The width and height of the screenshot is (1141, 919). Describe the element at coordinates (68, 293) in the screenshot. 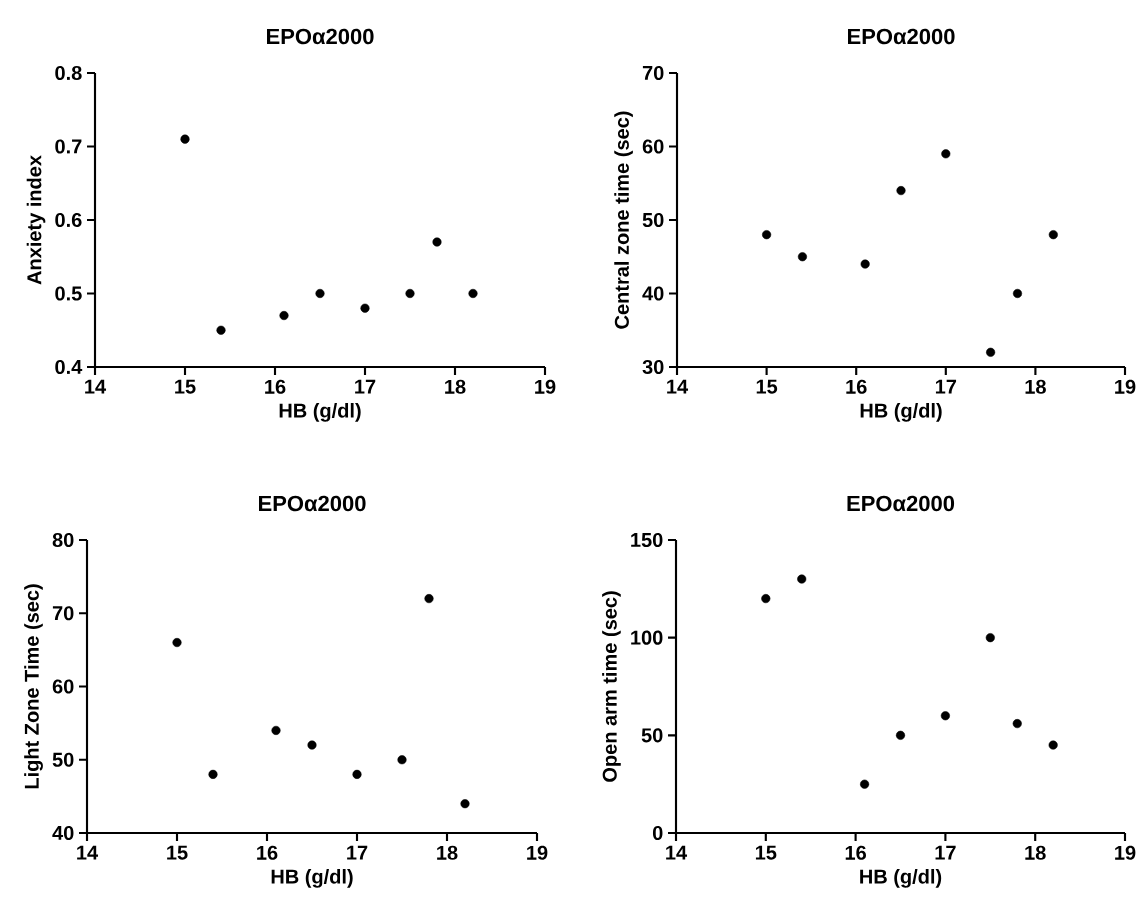

I see `y-tick-label: 0.5` at that location.